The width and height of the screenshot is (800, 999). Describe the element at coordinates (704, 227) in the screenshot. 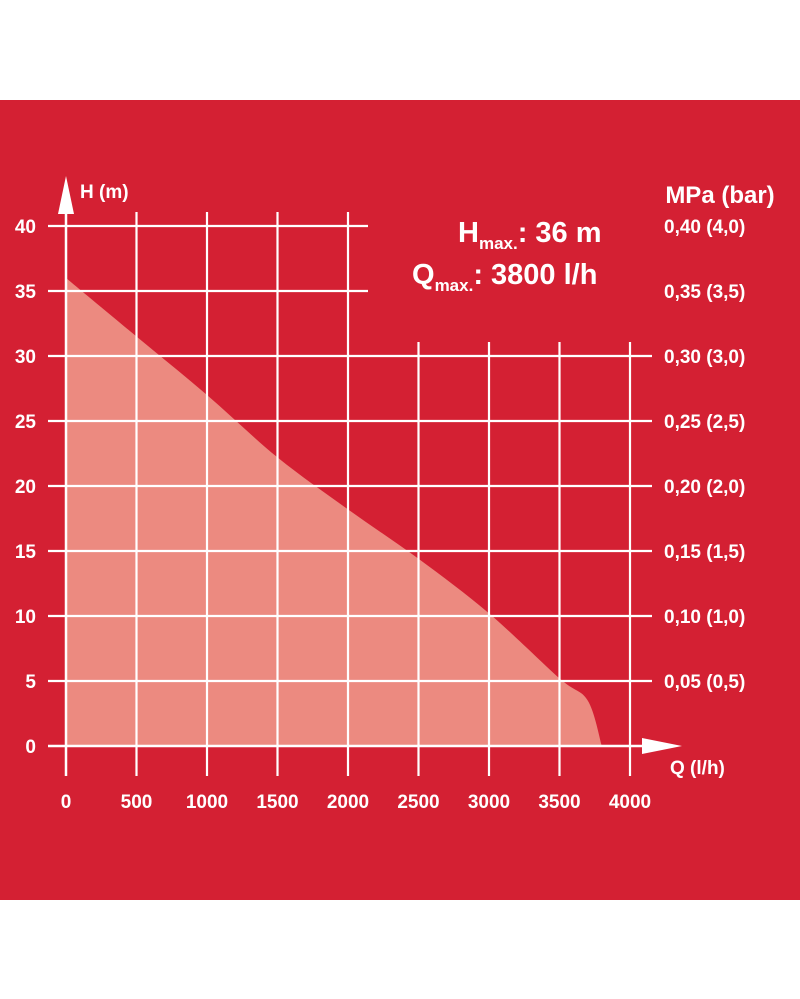

I see `y2-tick-label: 0,40 (4,0)` at that location.